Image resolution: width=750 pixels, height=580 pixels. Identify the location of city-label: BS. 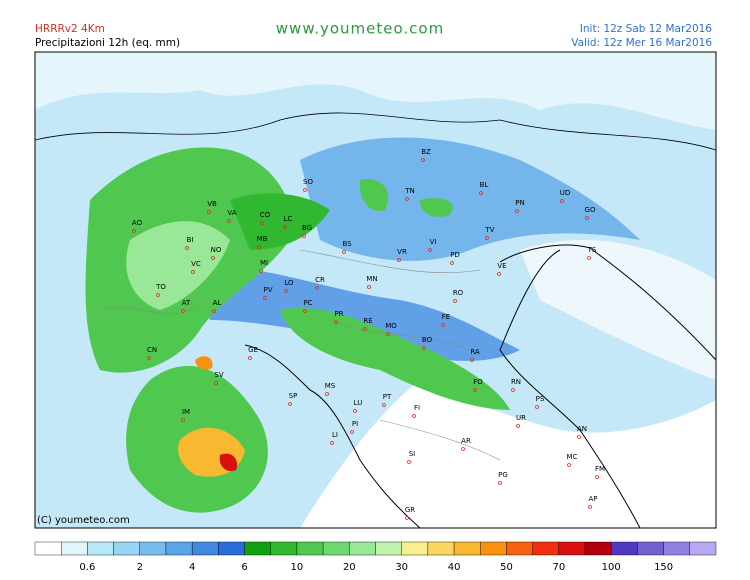
(347, 244).